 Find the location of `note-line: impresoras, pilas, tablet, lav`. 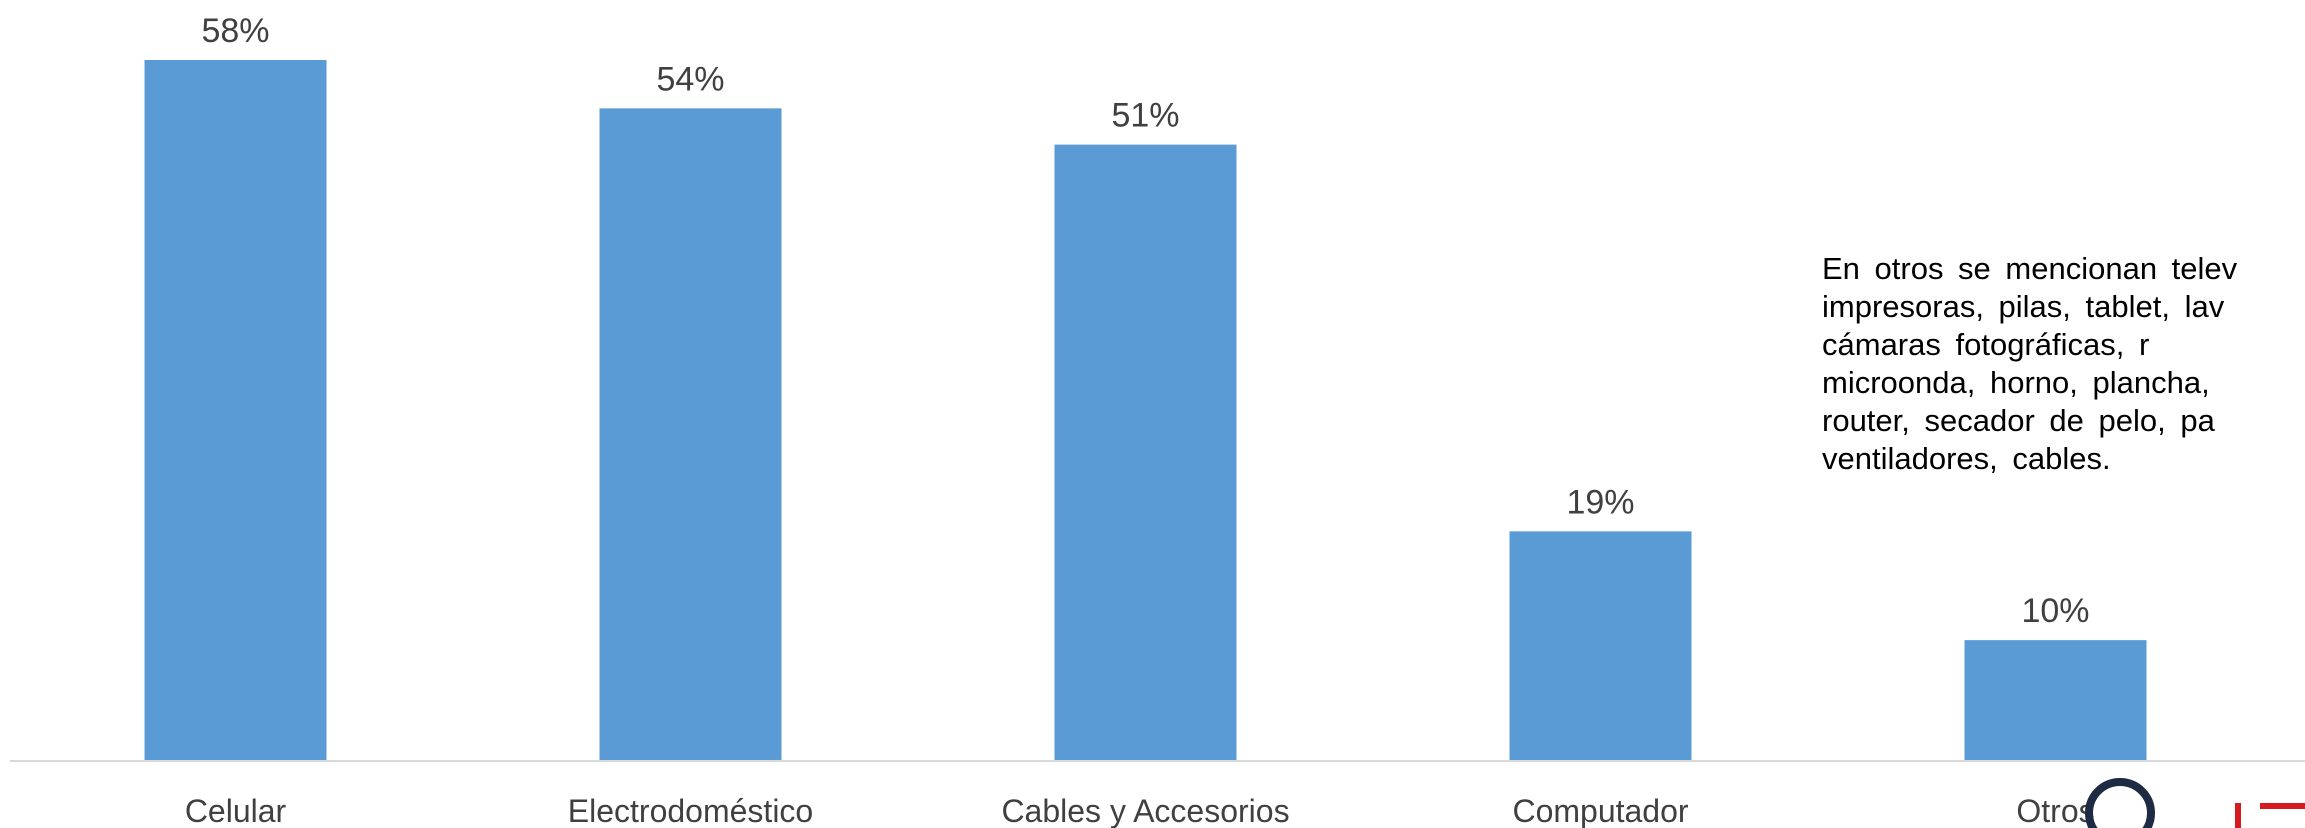

note-line: impresoras, pilas, tablet, lav is located at coordinates (2023, 306).